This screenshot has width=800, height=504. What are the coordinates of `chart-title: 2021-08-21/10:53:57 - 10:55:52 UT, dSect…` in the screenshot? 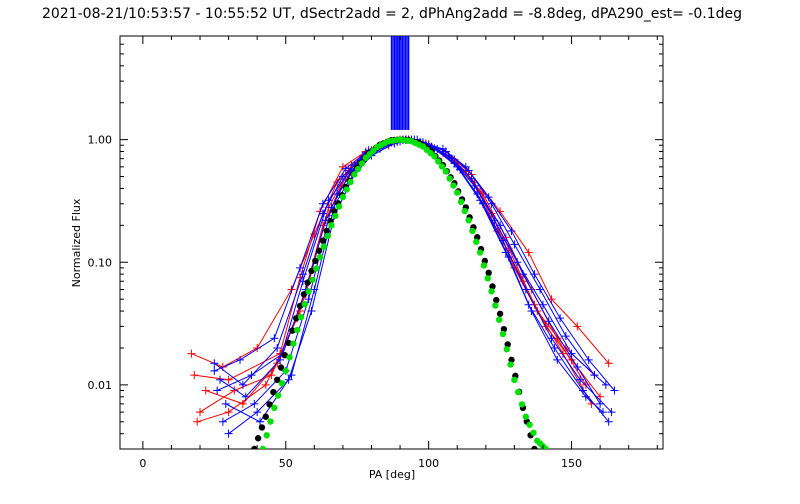 It's located at (392, 14).